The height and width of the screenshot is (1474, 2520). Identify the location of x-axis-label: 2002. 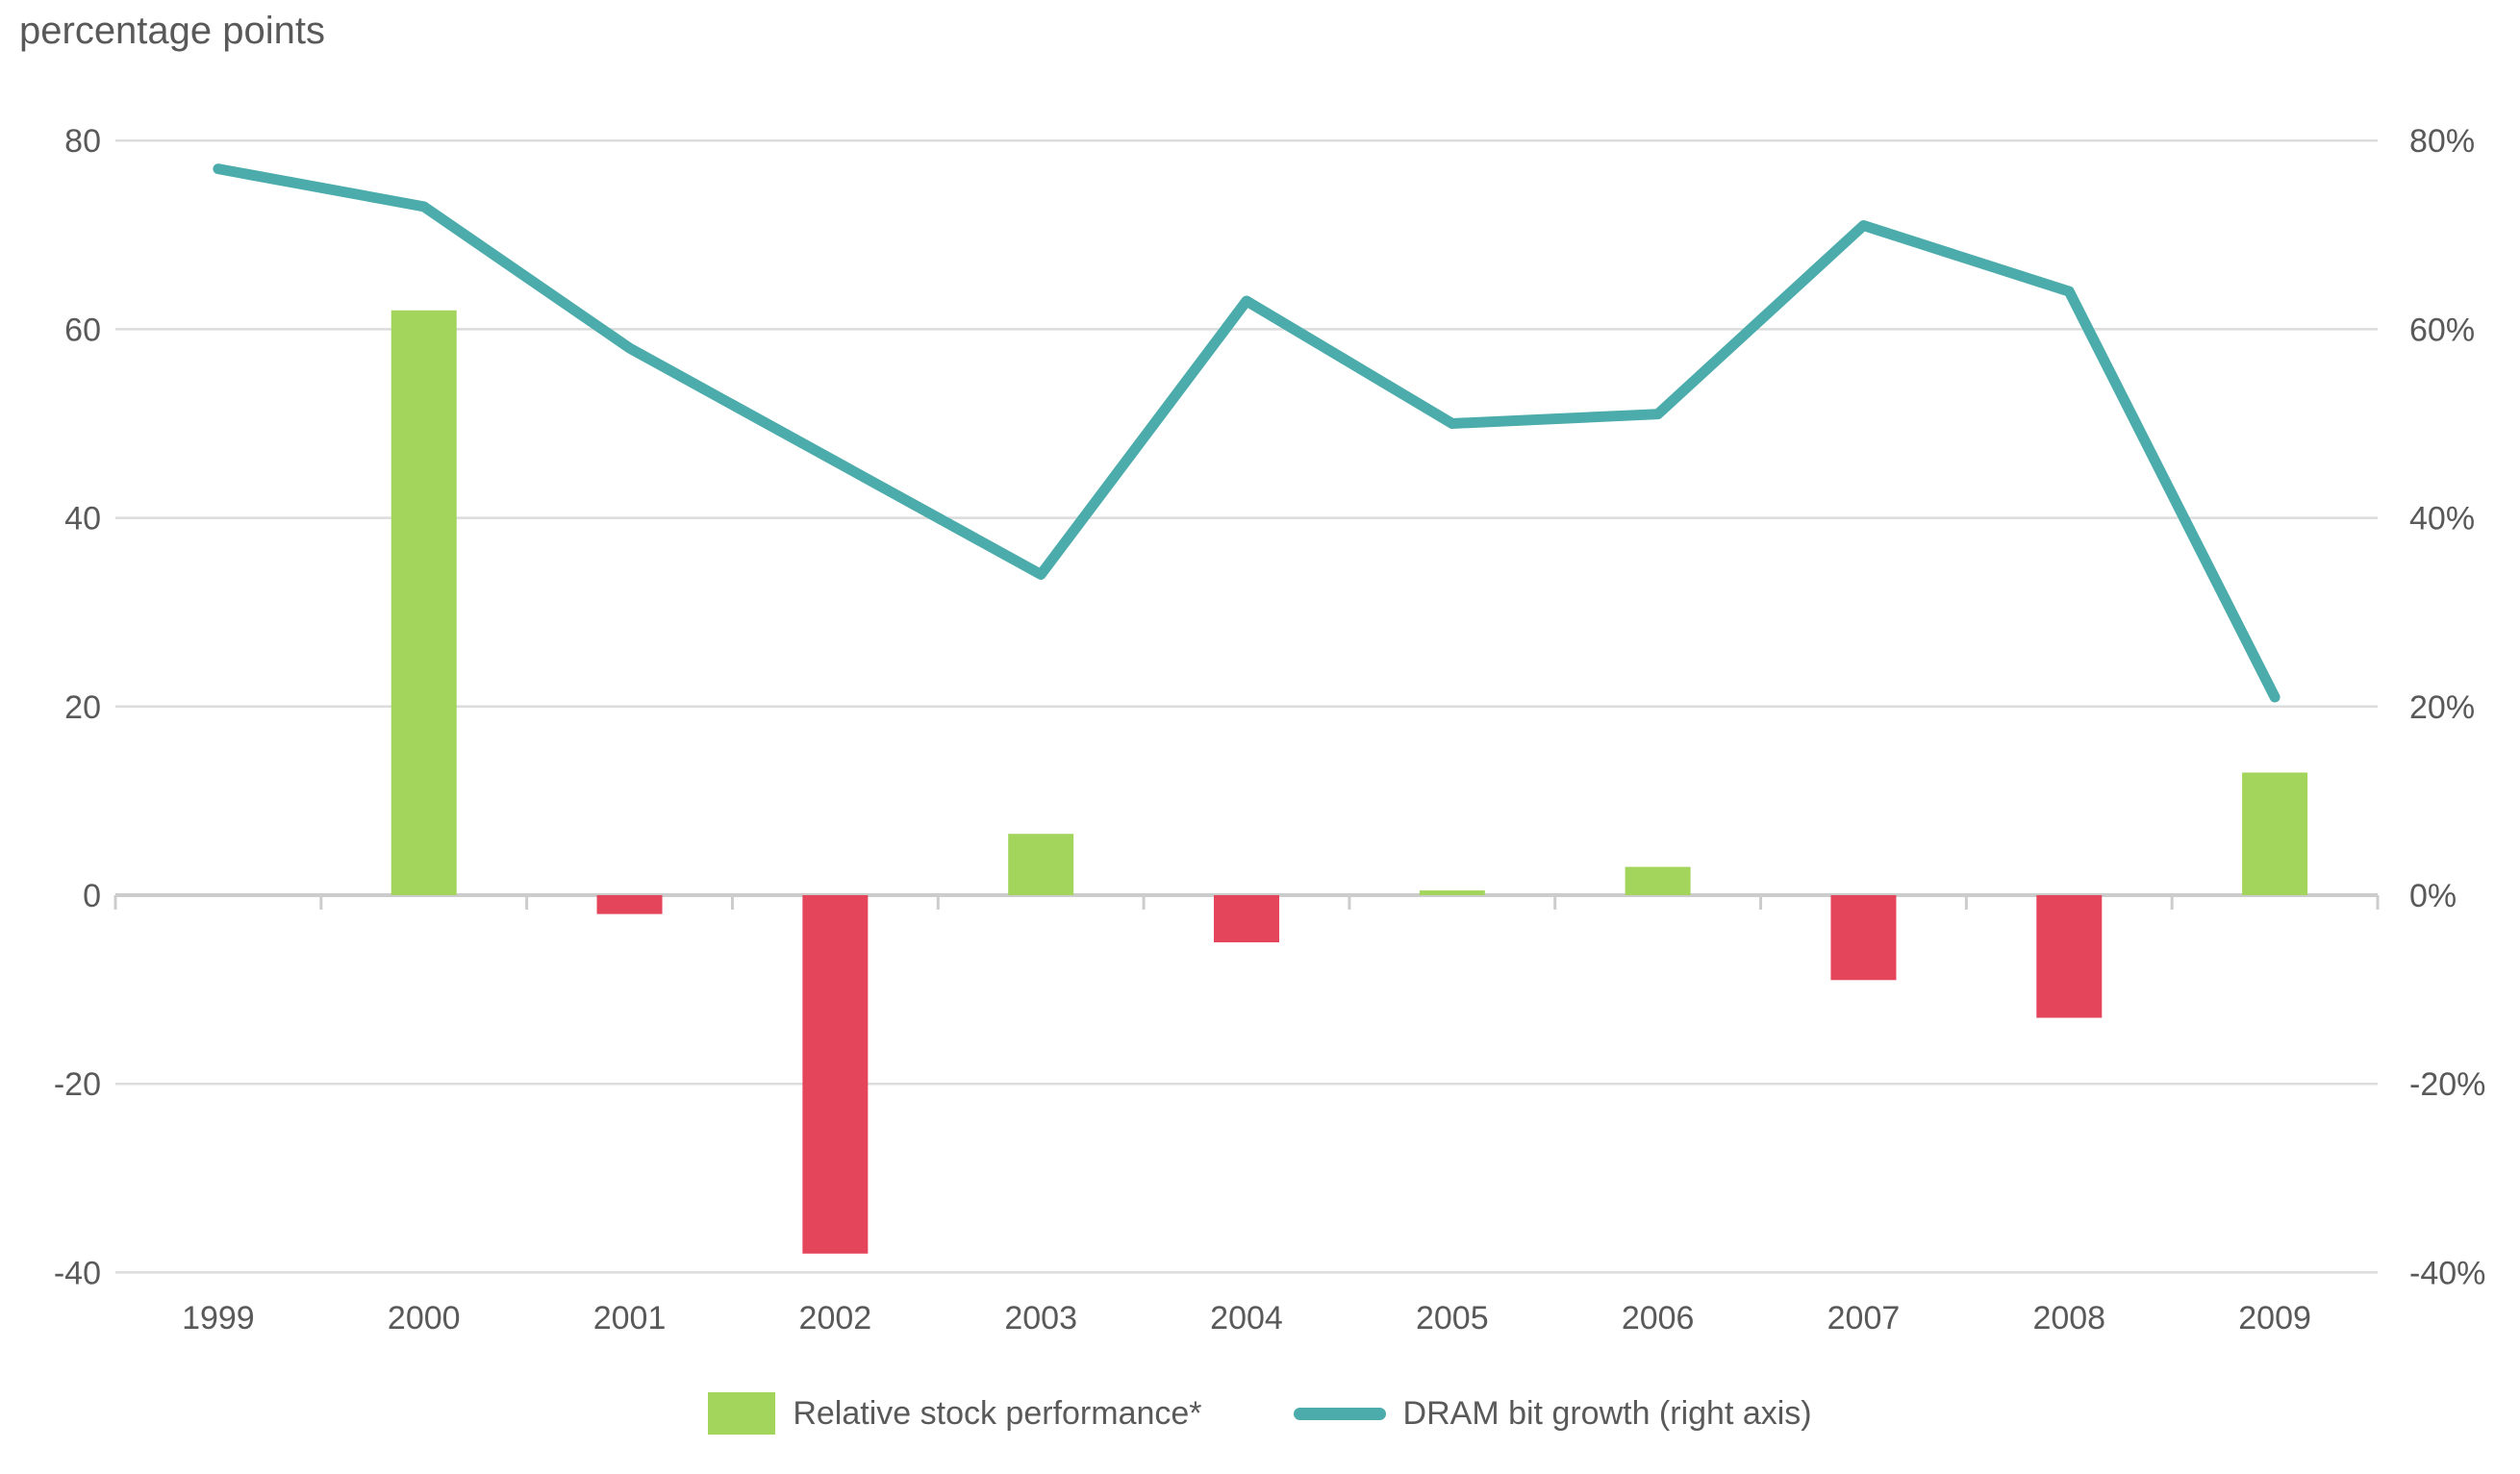
(836, 1318).